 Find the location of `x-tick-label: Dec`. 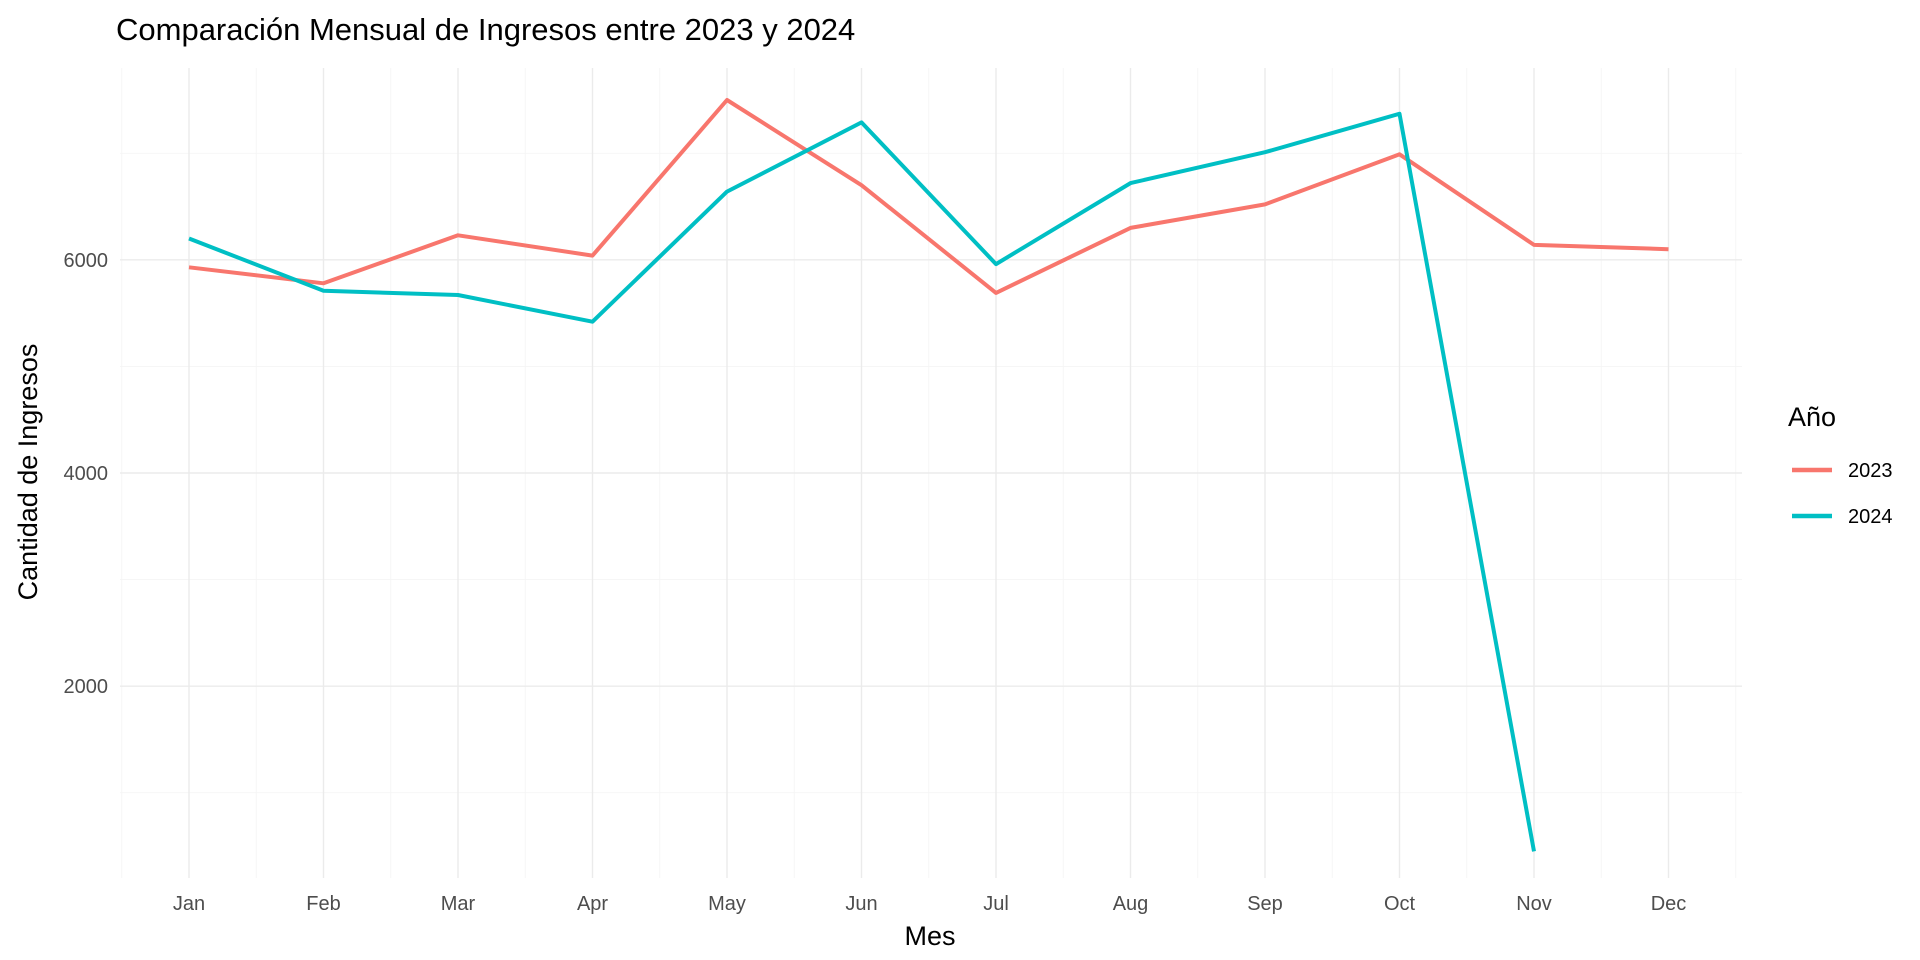

x-tick-label: Dec is located at coordinates (1669, 904).